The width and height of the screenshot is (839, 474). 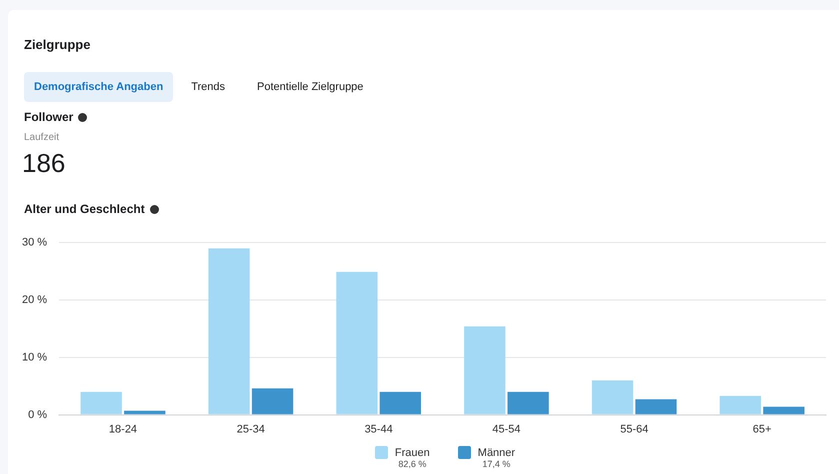 I want to click on legend-label: Frauen, so click(x=412, y=452).